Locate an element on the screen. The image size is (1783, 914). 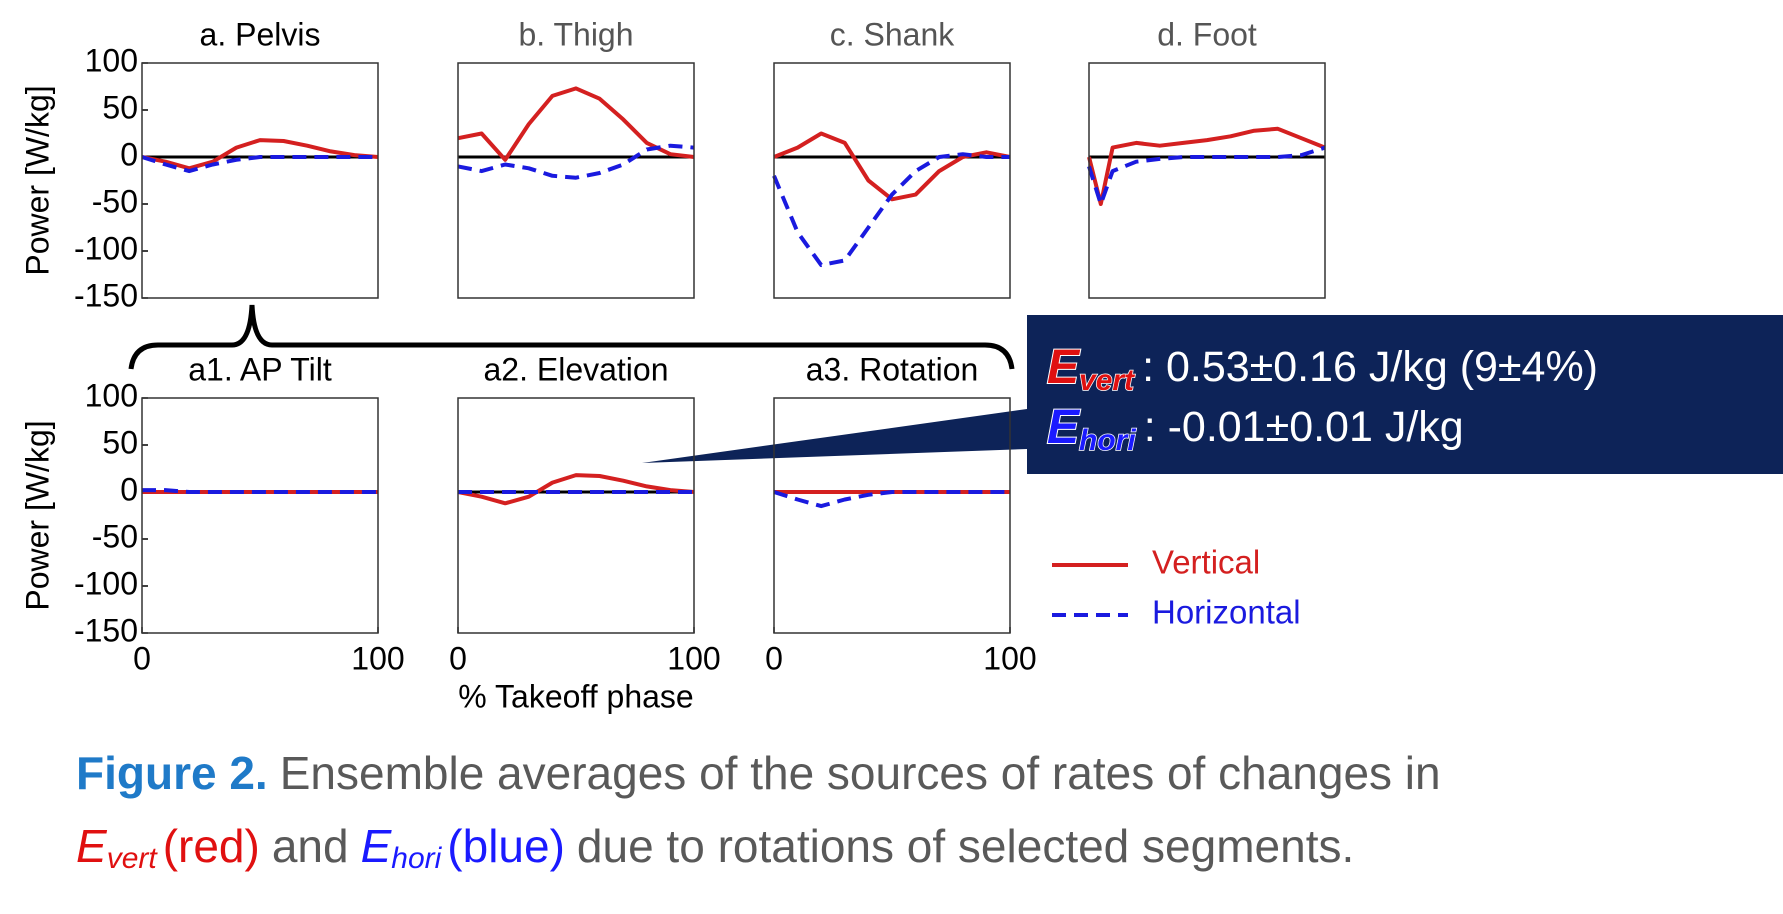
callout-line: Evert: 0.53±0.16 J/kg (9±4%) is located at coordinates (1322, 369).